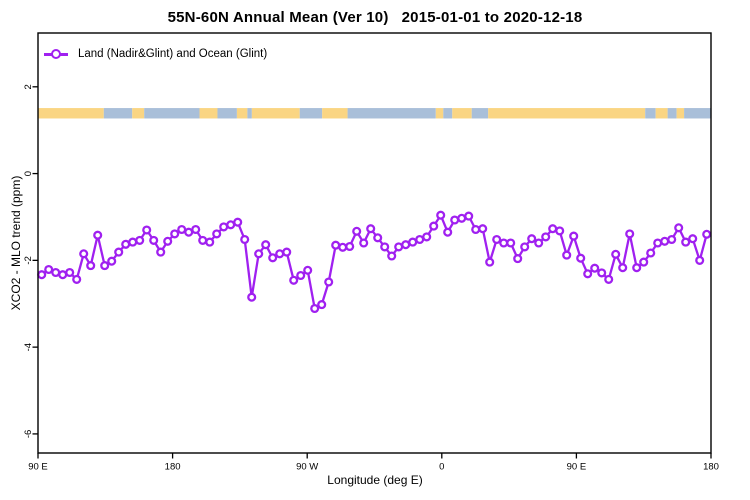  I want to click on y-tick-label: -4, so click(28, 347).